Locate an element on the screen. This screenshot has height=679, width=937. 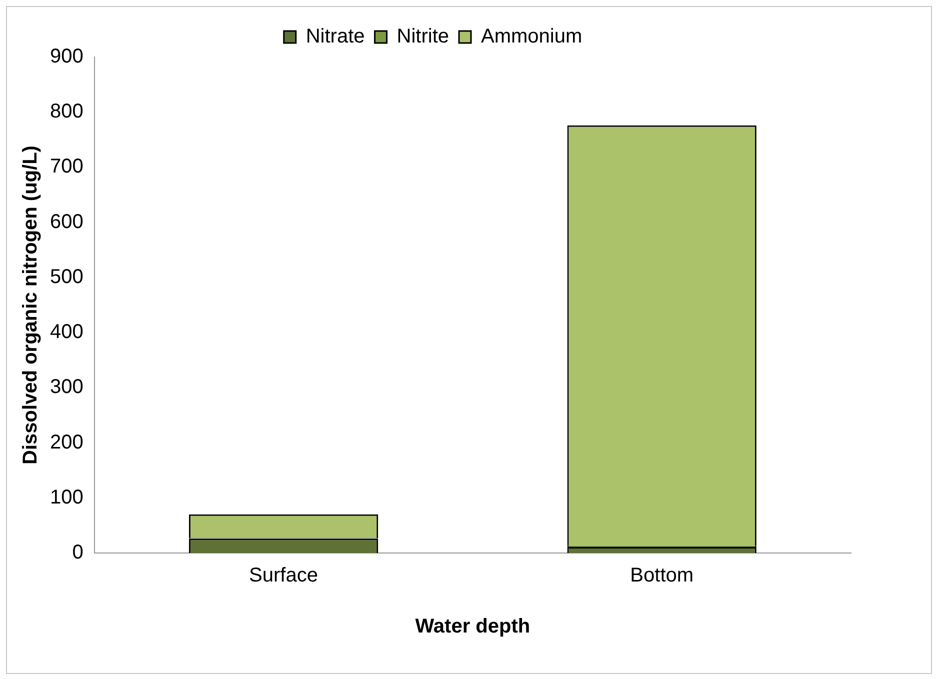
y-tick-label: 0 is located at coordinates (78, 553).